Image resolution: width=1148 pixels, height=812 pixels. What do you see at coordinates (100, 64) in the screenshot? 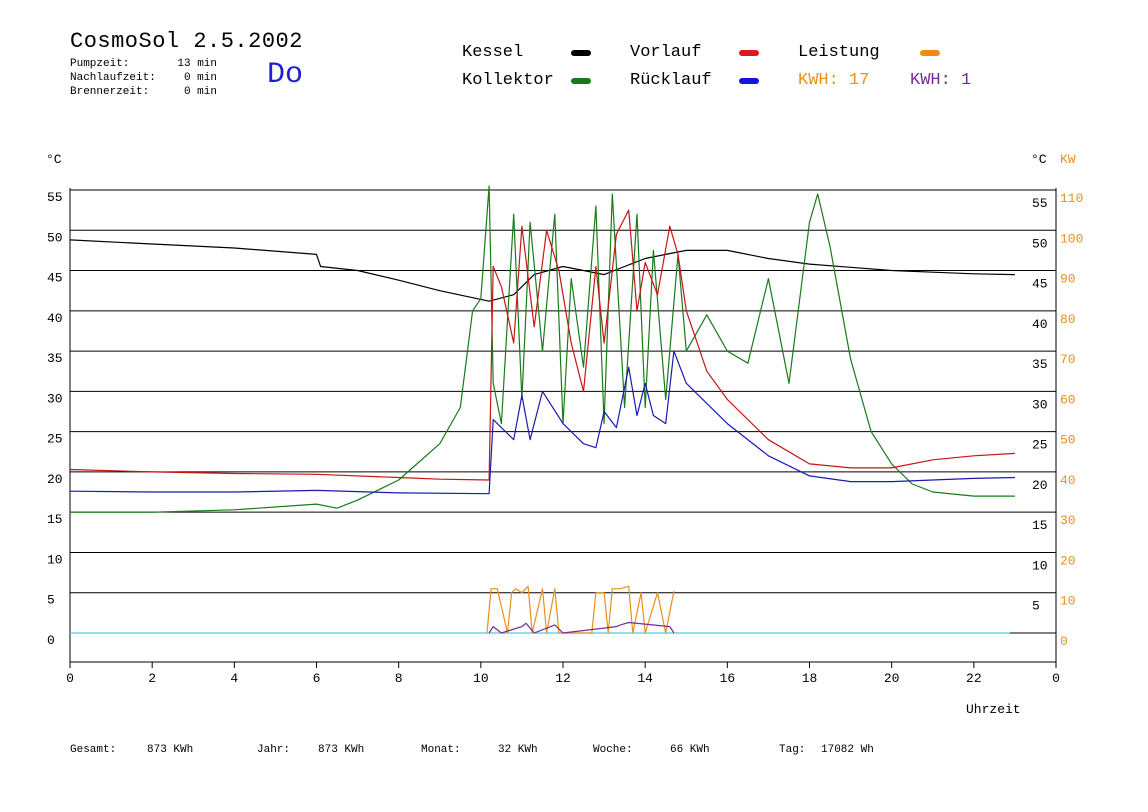
I see `pump-time-label: Pumpzeit:` at bounding box center [100, 64].